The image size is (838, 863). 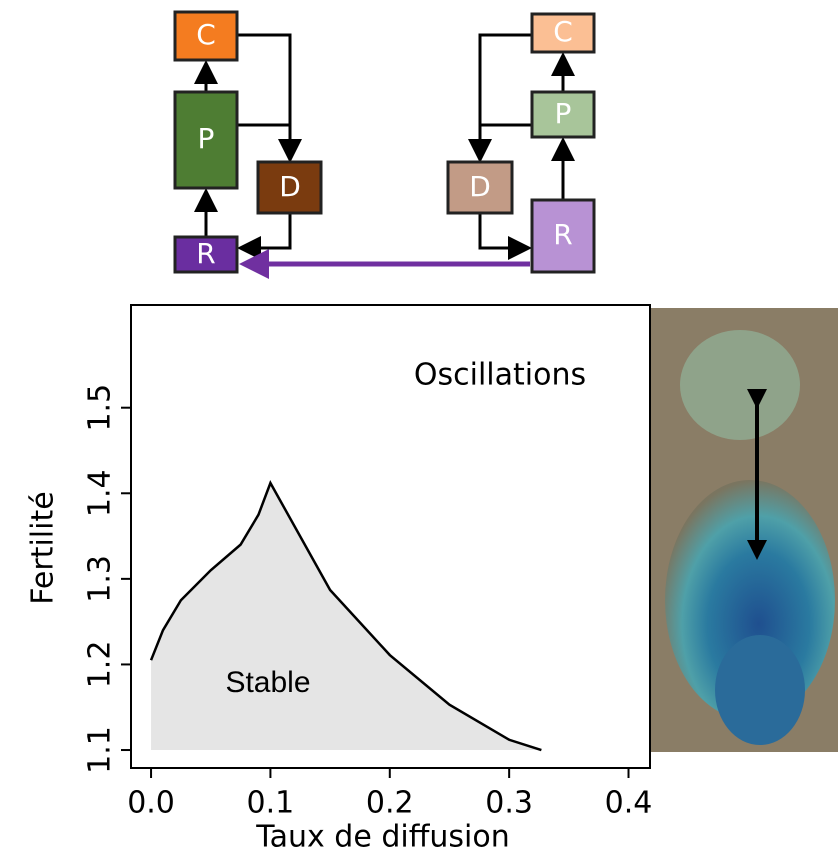 I want to click on x-tick-label: 0.3, so click(x=509, y=803).